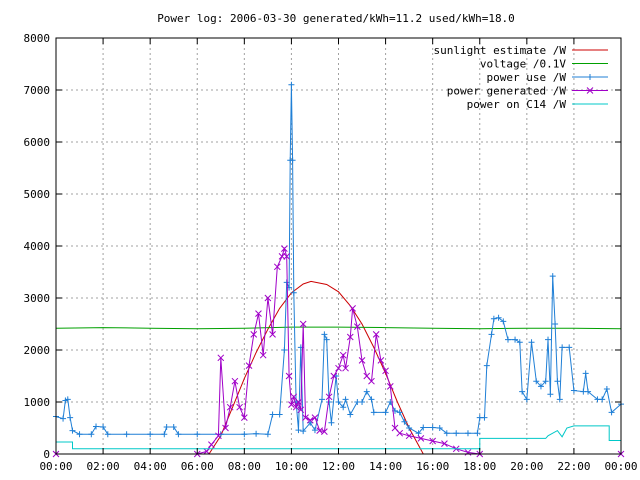 The image size is (640, 480). Describe the element at coordinates (291, 466) in the screenshot. I see `x-tick-label: 10:00` at that location.